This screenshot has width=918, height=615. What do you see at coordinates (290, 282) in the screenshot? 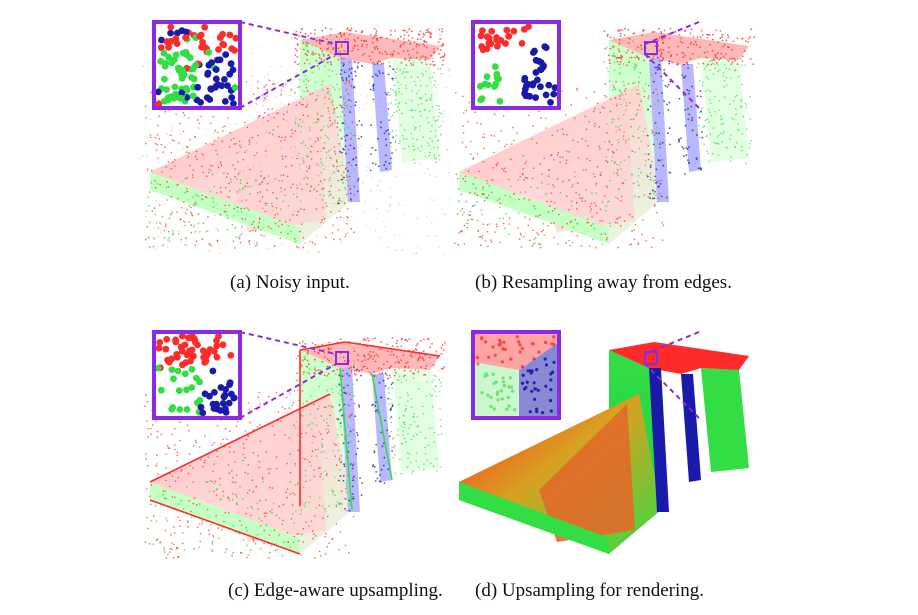
I see `caption-a: (a) Noisy input.` at bounding box center [290, 282].